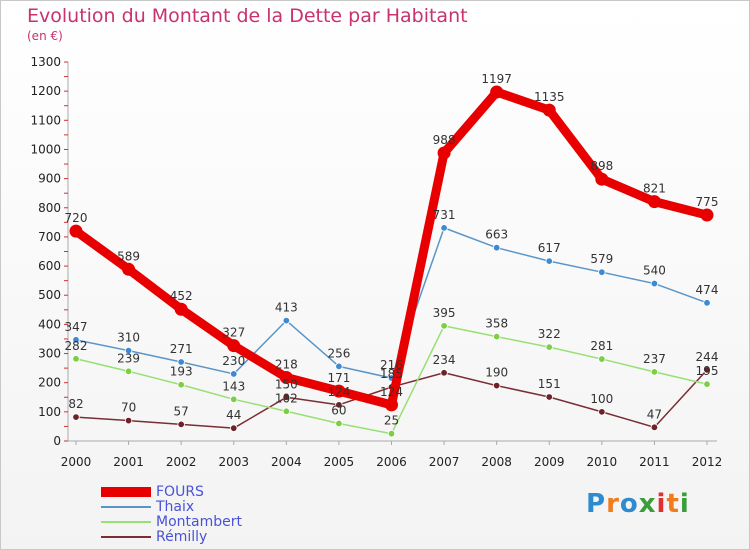  I want to click on data-label: 100, so click(601, 399).